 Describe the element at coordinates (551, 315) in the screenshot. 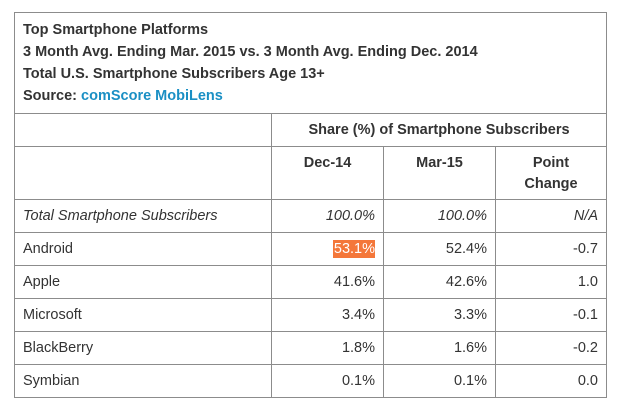

I see `value-point-change: -0.1` at that location.